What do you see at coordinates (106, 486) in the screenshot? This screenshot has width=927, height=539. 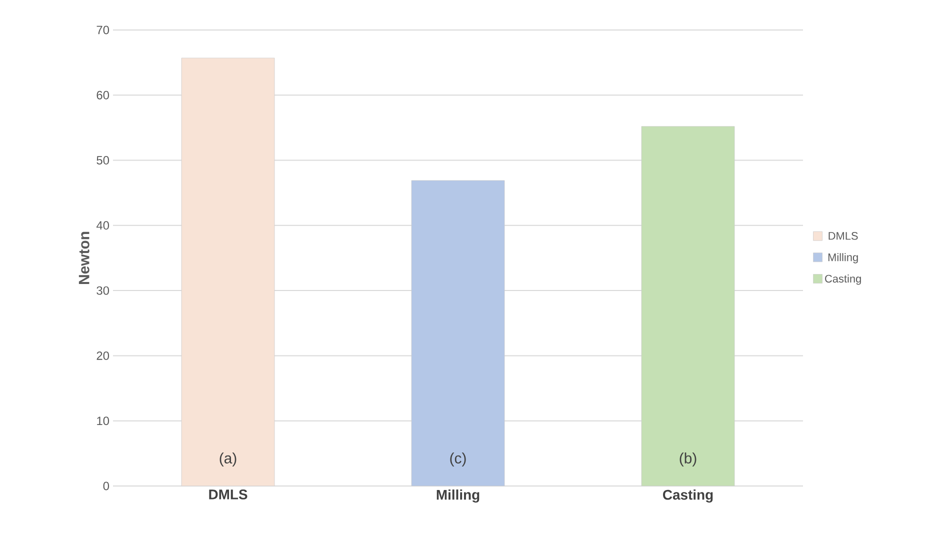 I see `y-tick-label: 0` at bounding box center [106, 486].